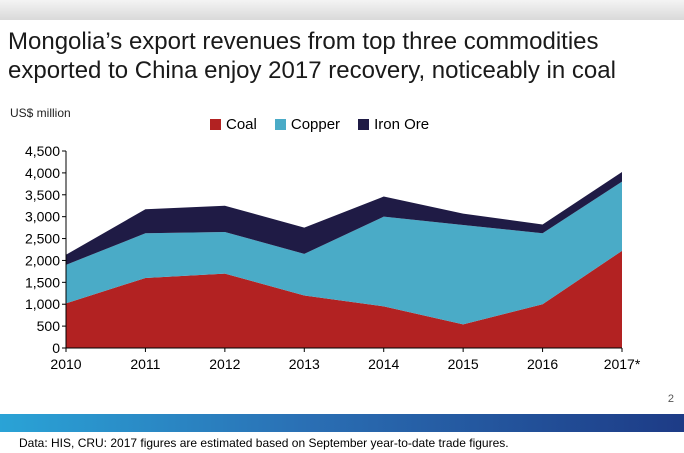 Image resolution: width=684 pixels, height=453 pixels. Describe the element at coordinates (280, 124) in the screenshot. I see `legend-swatch-copper` at that location.